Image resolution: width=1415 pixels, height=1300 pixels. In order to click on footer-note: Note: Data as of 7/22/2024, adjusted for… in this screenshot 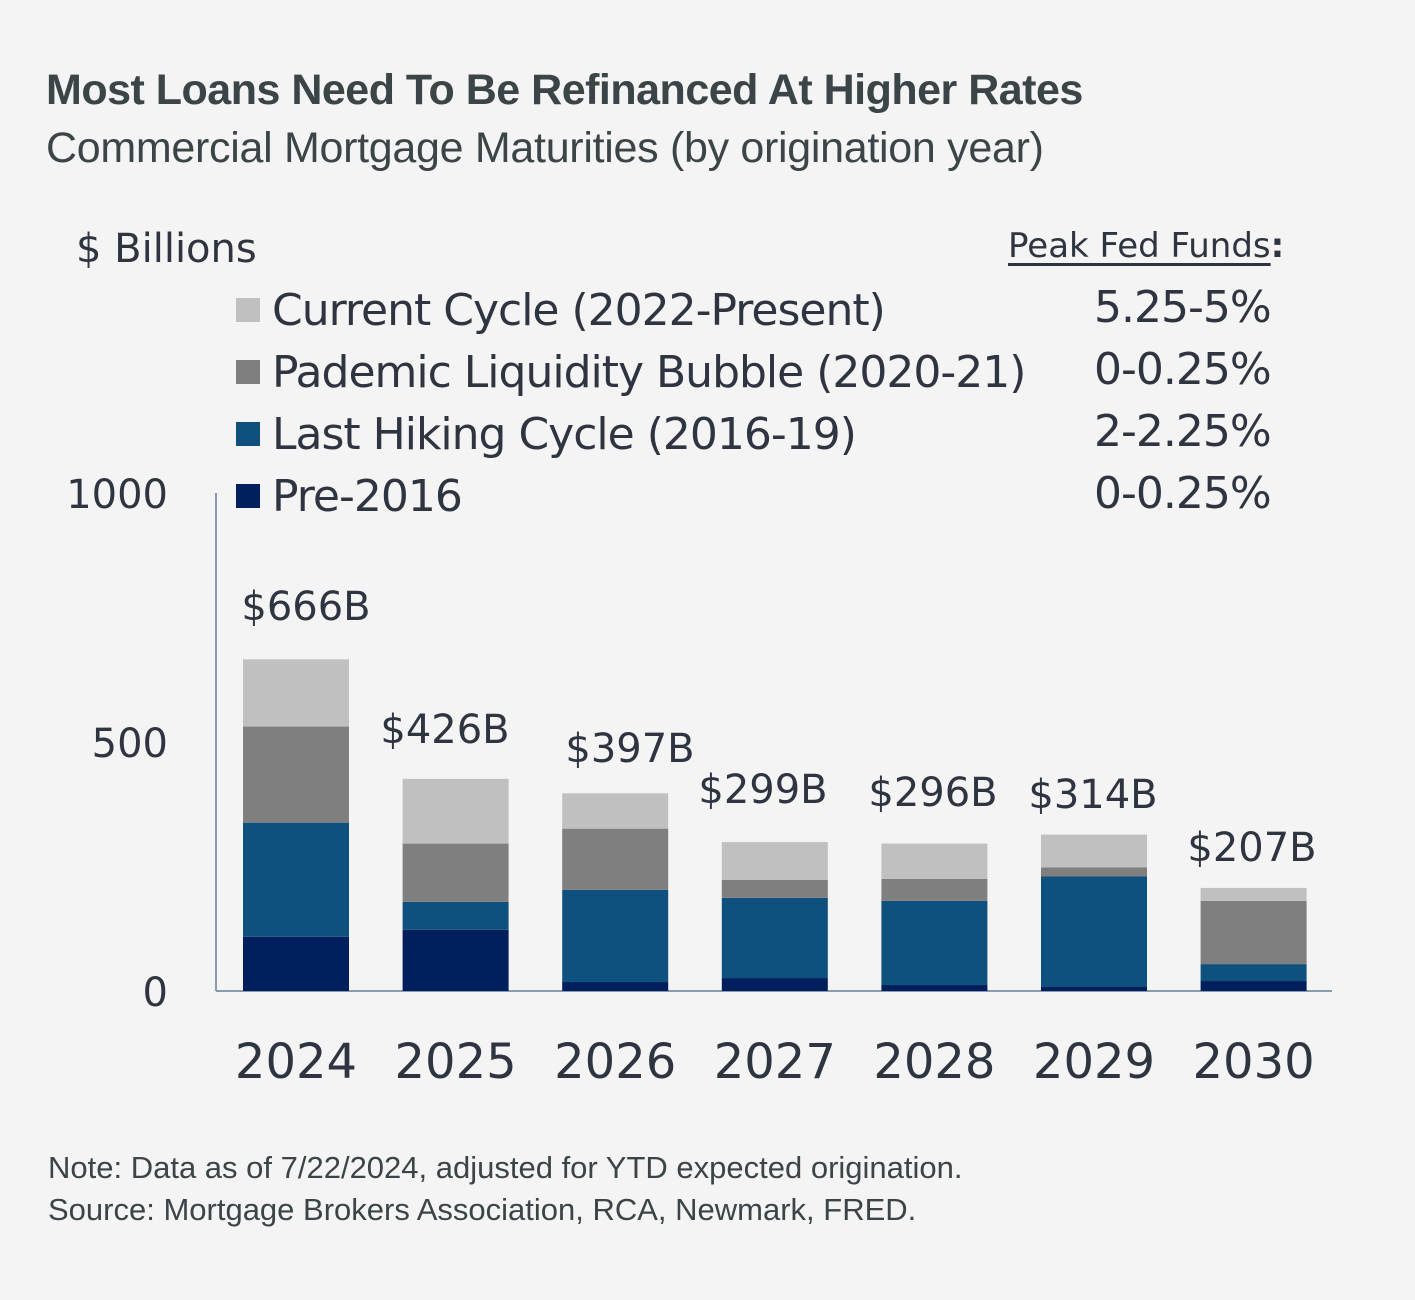, I will do `click(505, 1167)`.